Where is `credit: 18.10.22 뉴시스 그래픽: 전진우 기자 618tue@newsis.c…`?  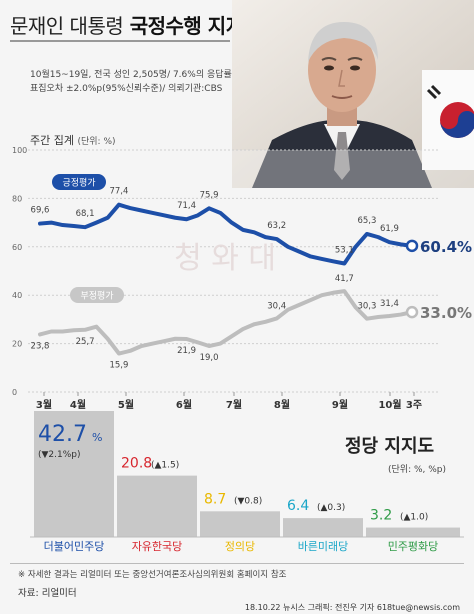
credit: 18.10.22 뉴시스 그래픽: 전진우 기자 618tue@newsis.c… is located at coordinates (352, 607).